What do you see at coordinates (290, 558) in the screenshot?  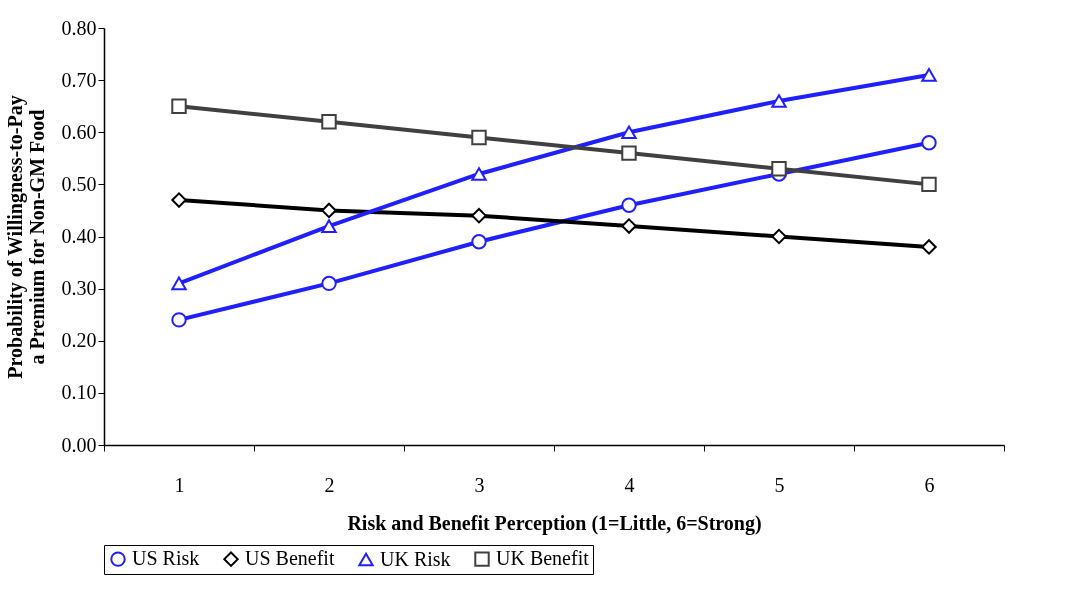 I see `legend-label: US Benefit` at bounding box center [290, 558].